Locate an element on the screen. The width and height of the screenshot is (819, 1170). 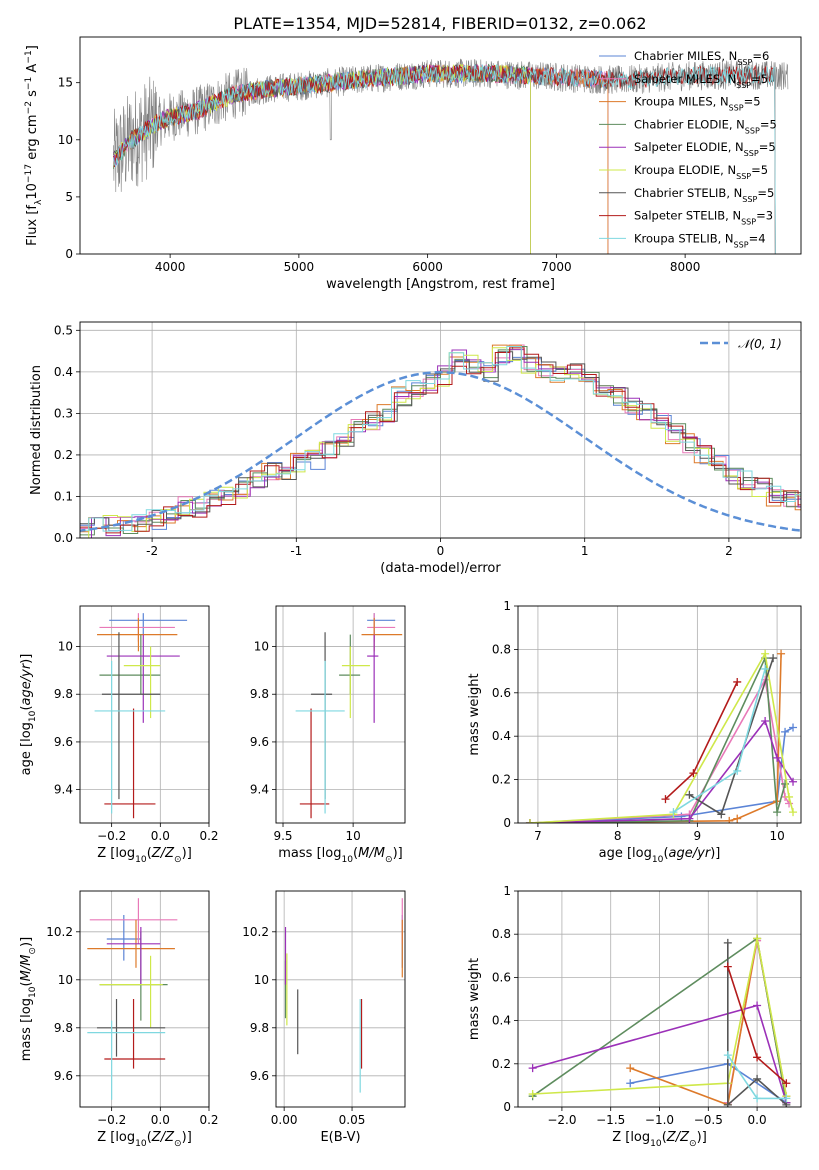
age_vs_Z-frame is located at coordinates (144, 714).